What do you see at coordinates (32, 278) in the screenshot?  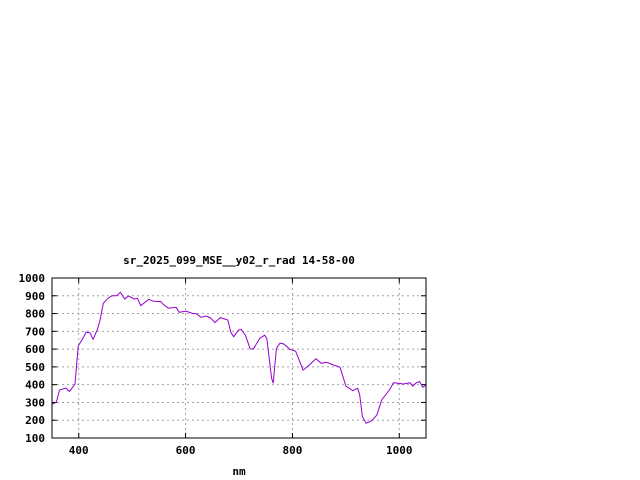 I see `y-tick-label: 1000` at bounding box center [32, 278].